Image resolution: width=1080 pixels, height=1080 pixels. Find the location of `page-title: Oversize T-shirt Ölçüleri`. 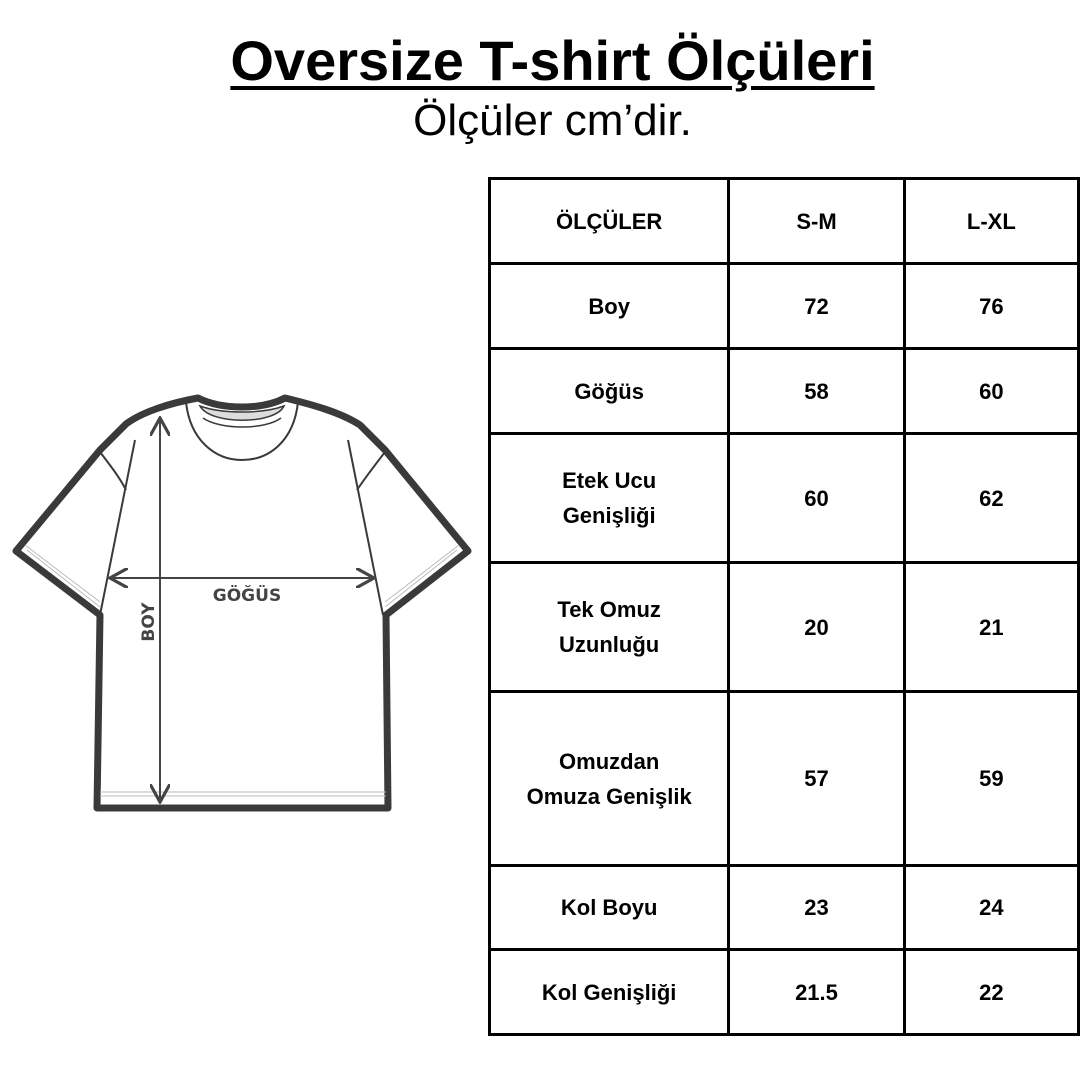

page-title: Oversize T-shirt Ölçüleri is located at coordinates (552, 60).